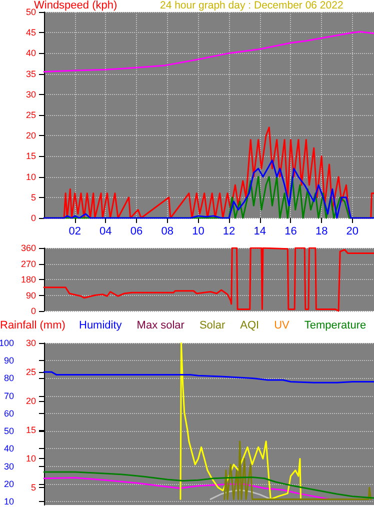  Describe the element at coordinates (31, 115) in the screenshot. I see `y-tick-label: 25` at that location.